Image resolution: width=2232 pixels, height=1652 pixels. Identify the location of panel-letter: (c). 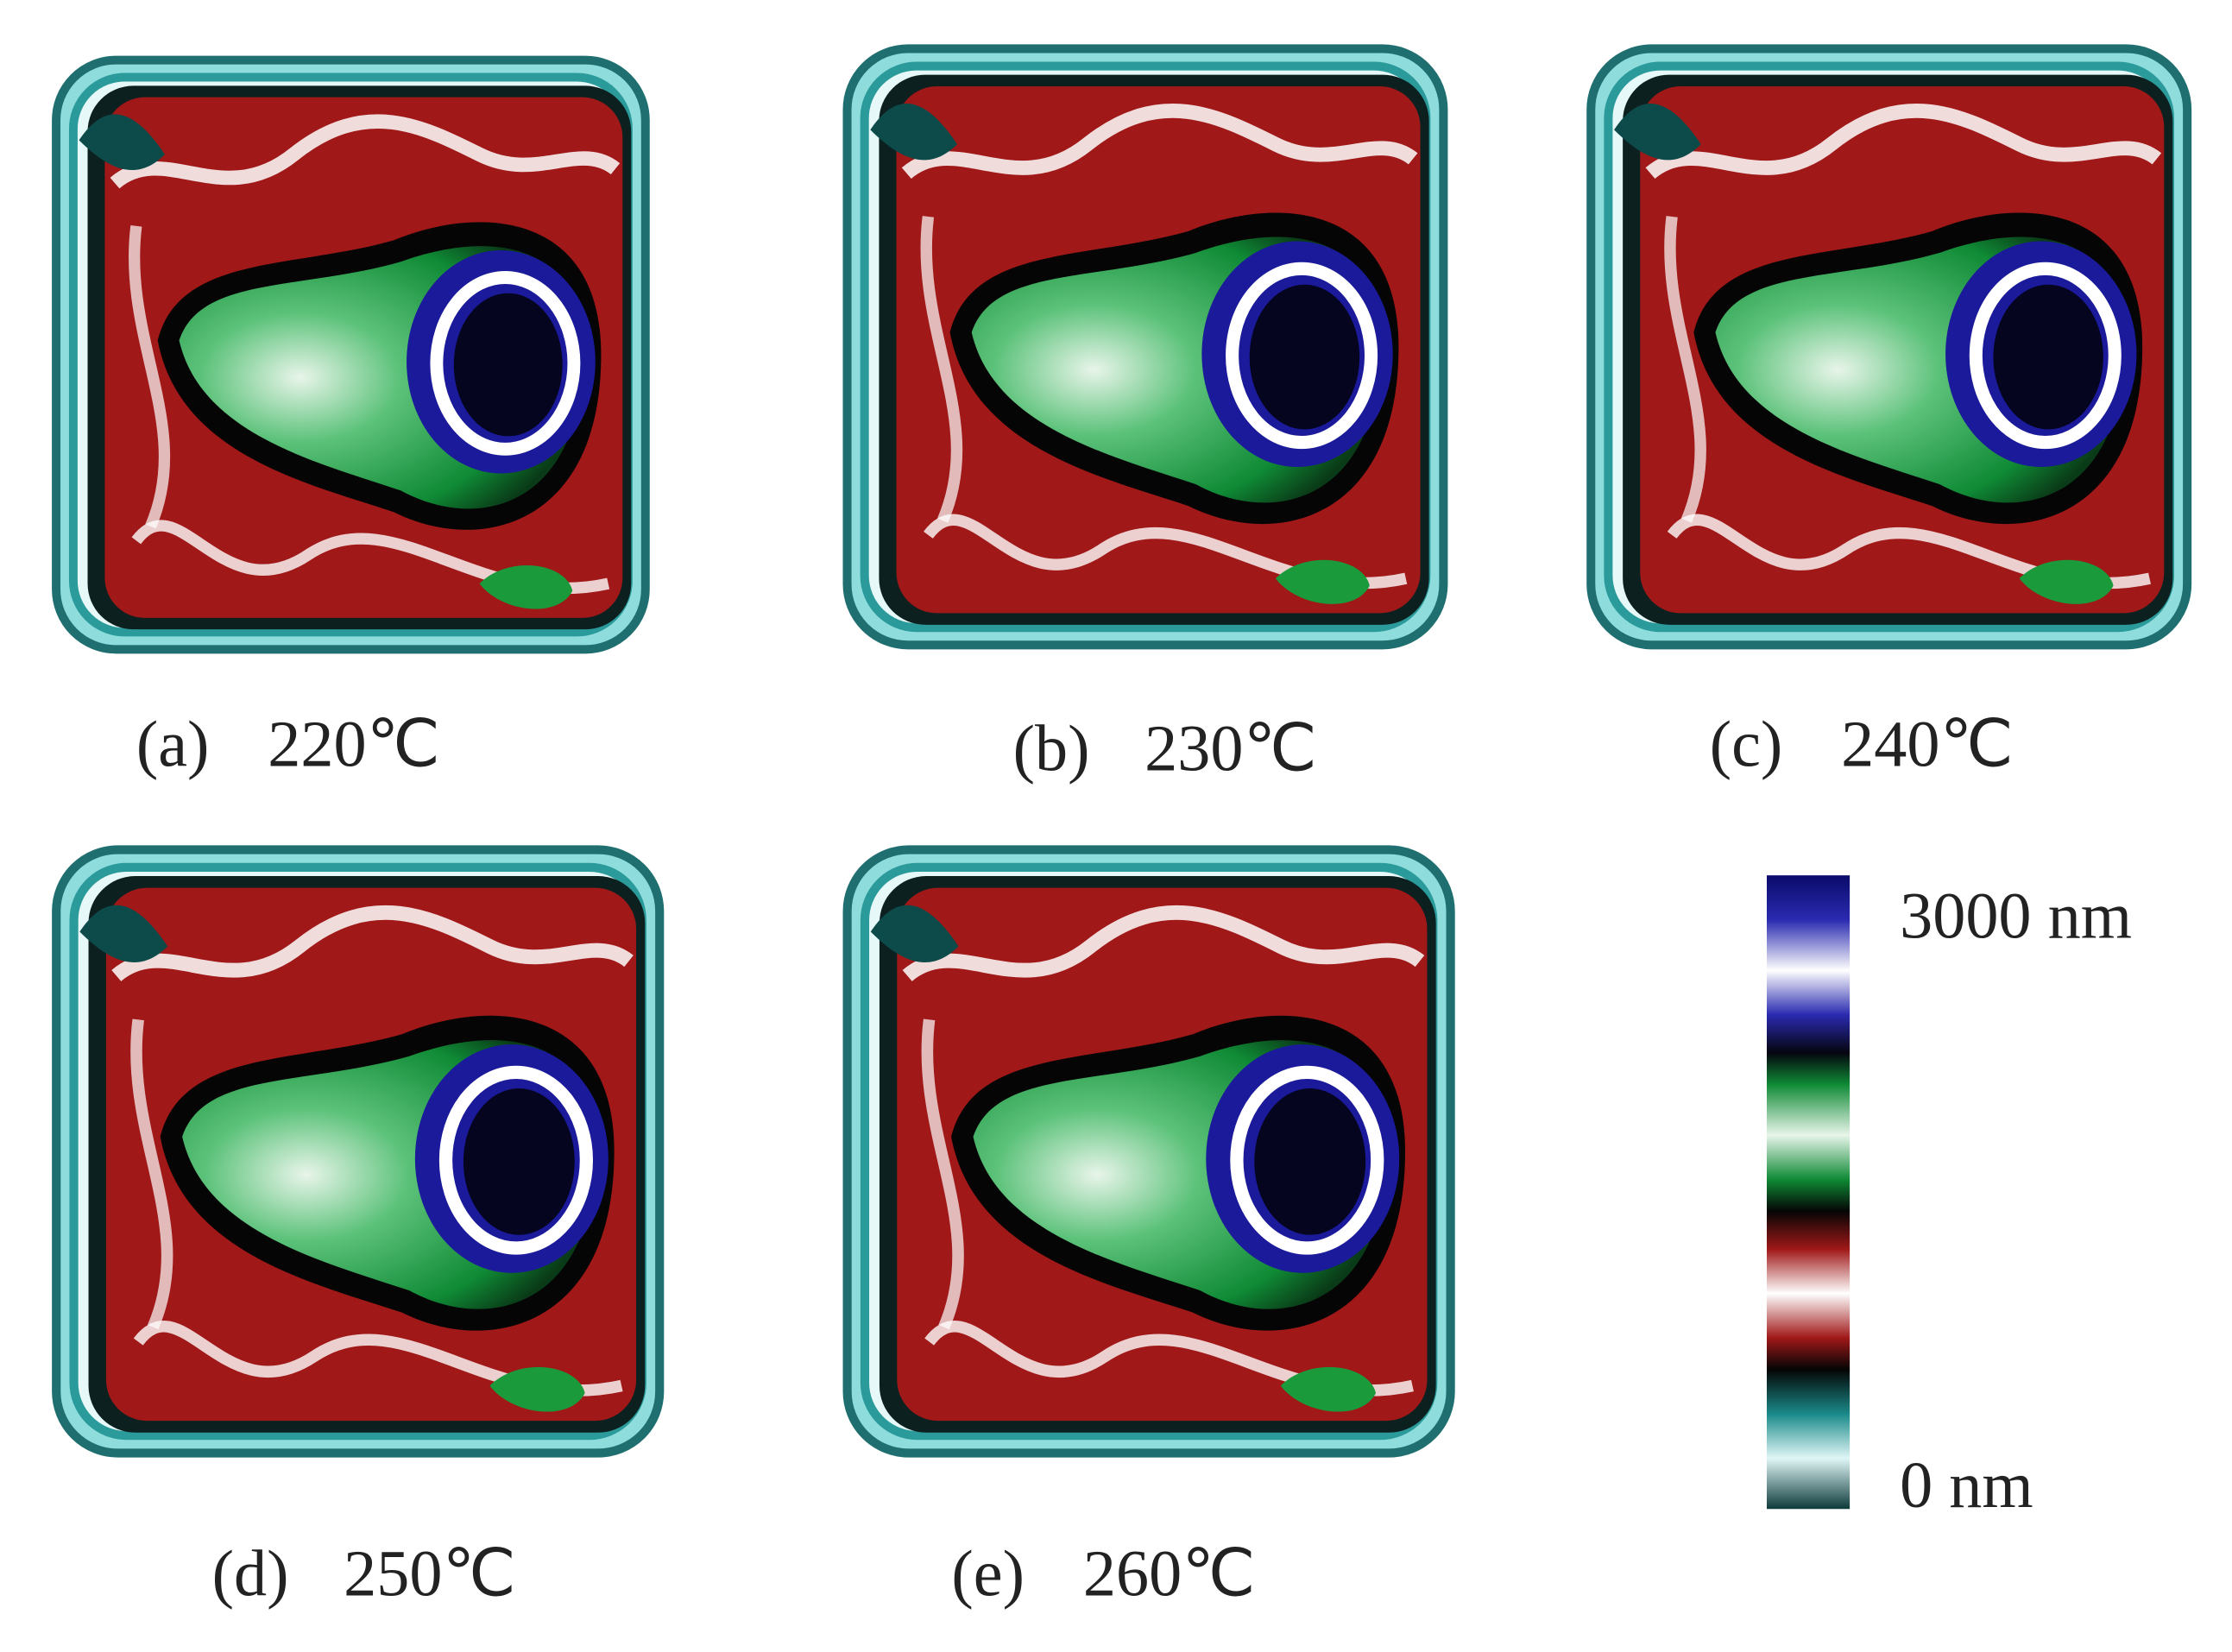
(1747, 744).